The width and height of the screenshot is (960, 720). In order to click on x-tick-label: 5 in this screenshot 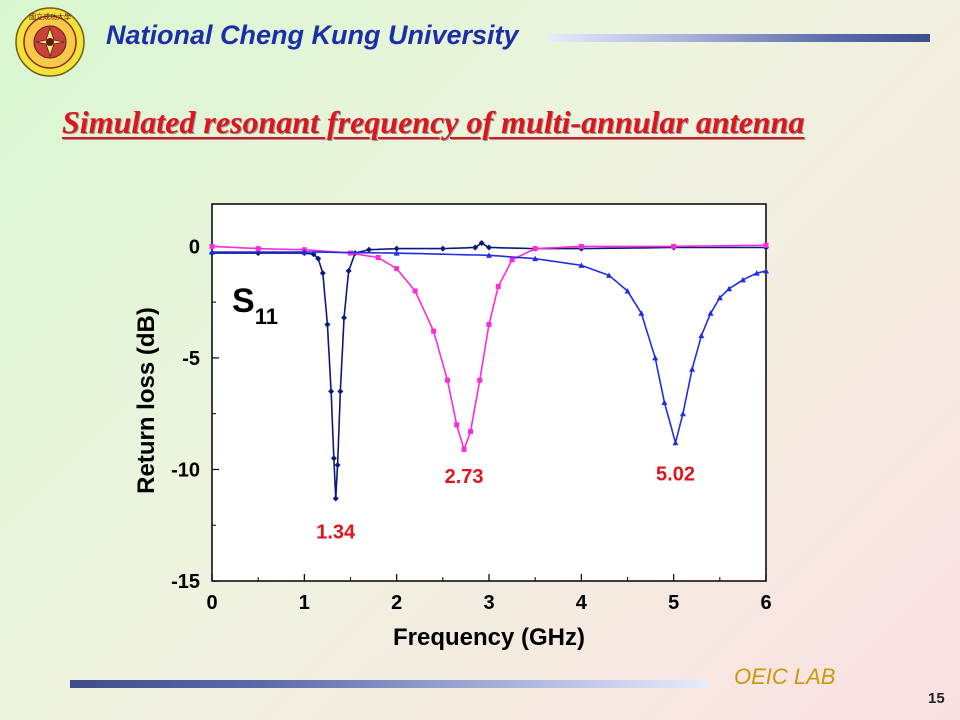, I will do `click(673, 603)`.